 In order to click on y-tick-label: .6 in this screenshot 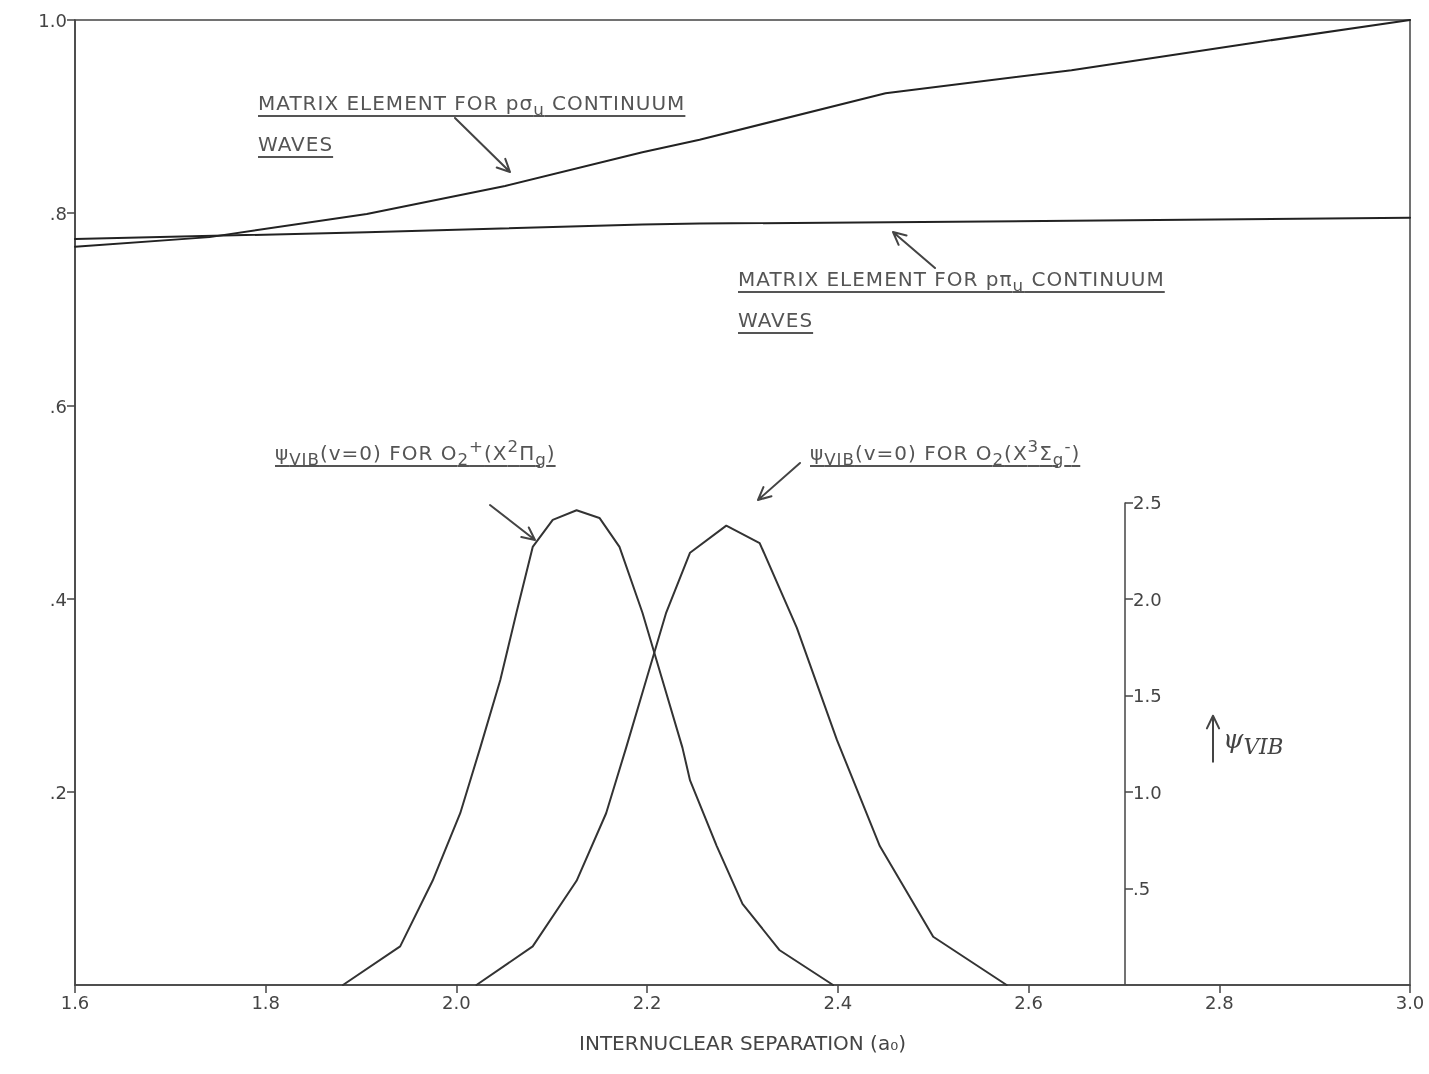, I will do `click(58, 406)`.